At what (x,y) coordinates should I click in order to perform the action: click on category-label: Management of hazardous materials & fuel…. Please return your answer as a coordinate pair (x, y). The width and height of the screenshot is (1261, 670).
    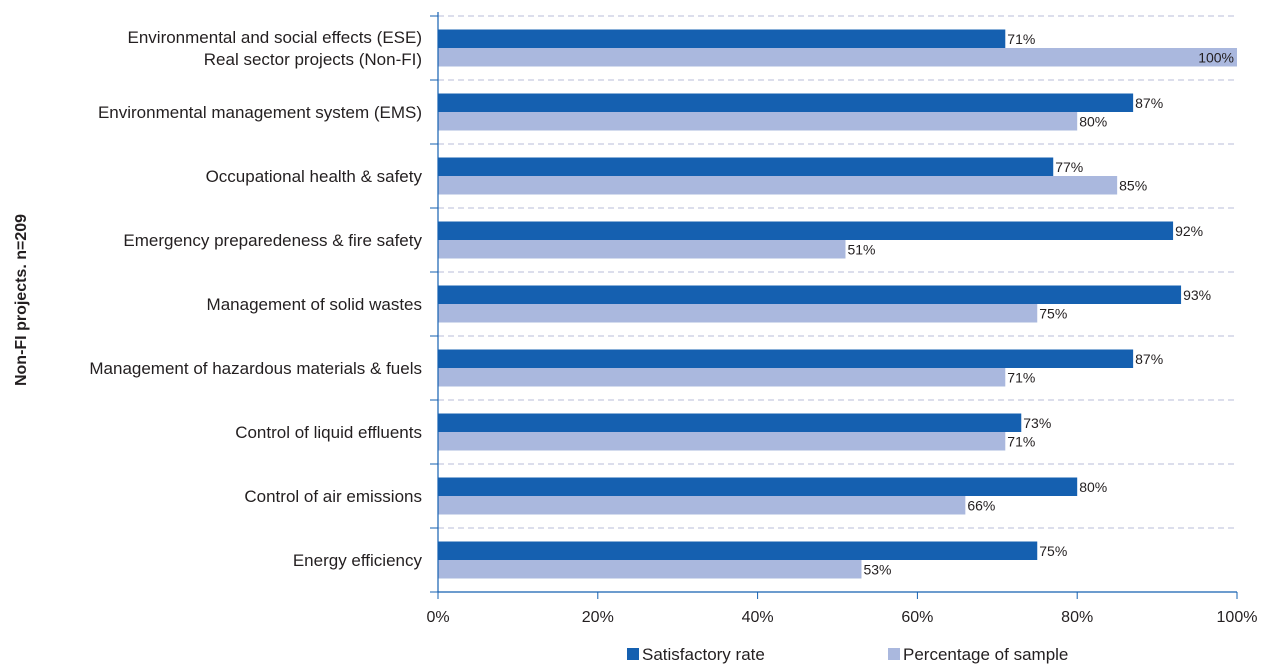
    Looking at the image, I should click on (255, 368).